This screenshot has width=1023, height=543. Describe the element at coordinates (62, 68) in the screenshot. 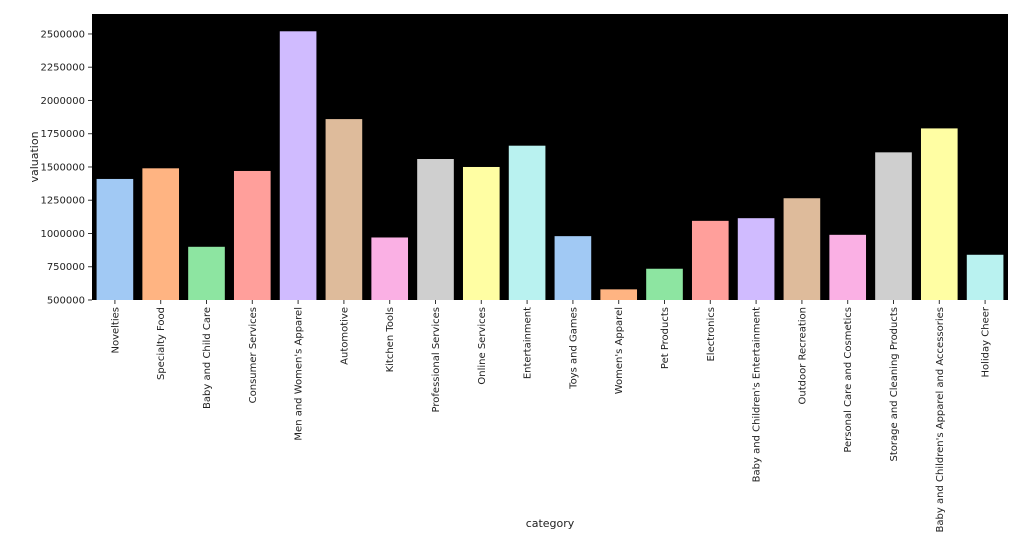

I see `y-tick-label: 2250000` at that location.